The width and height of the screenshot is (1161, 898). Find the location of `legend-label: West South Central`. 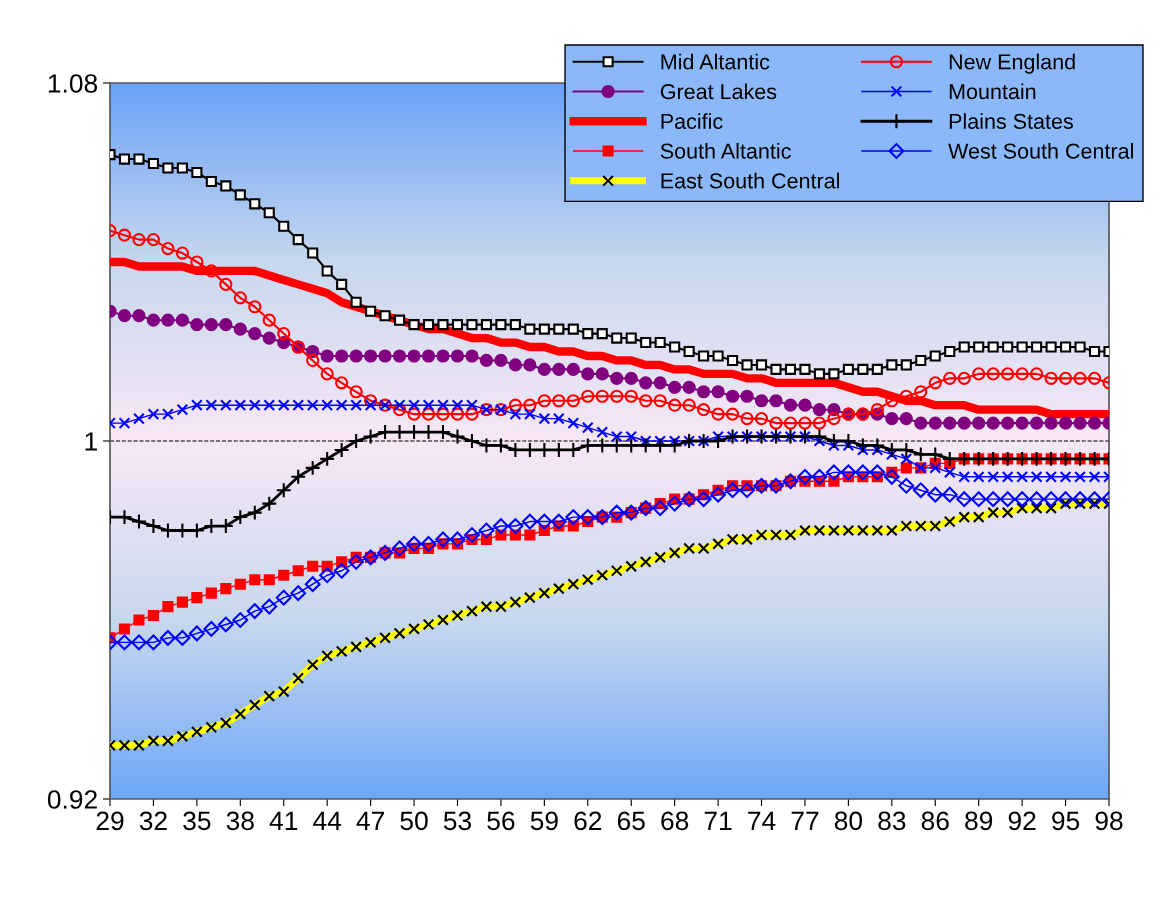

legend-label: West South Central is located at coordinates (1040, 150).